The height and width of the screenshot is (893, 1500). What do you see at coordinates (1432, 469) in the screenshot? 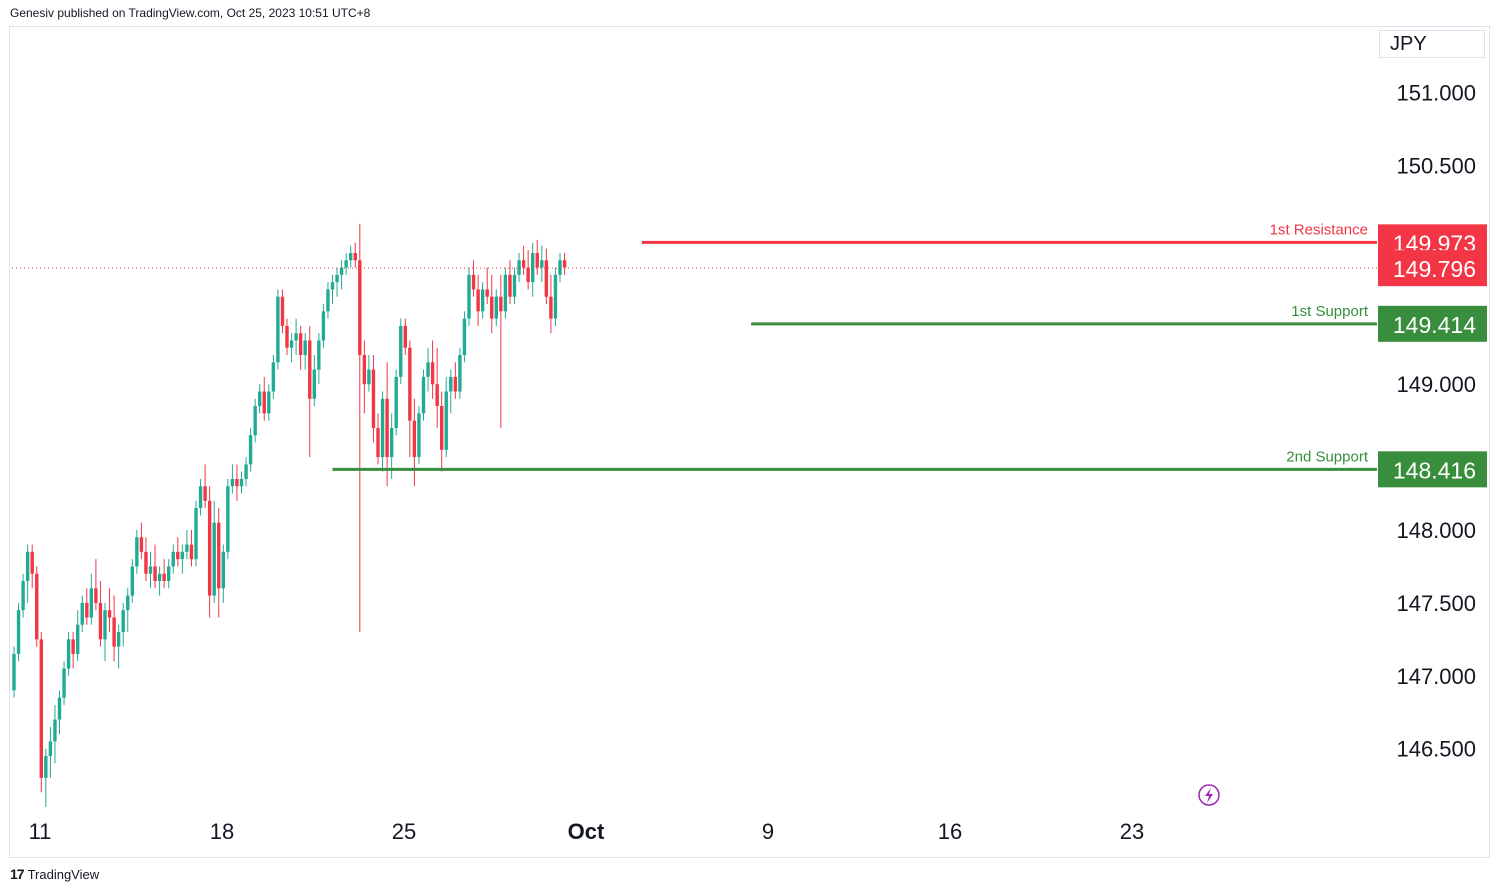
I see `support-price-badge` at bounding box center [1432, 469].